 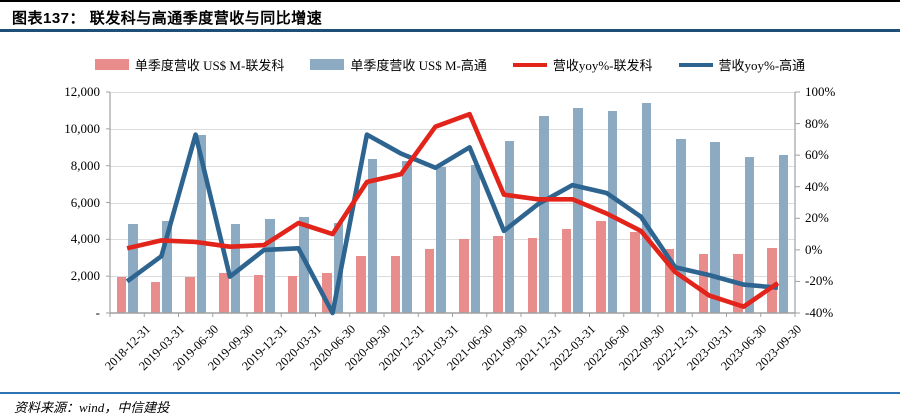 I want to click on top-rule, so click(x=450, y=1).